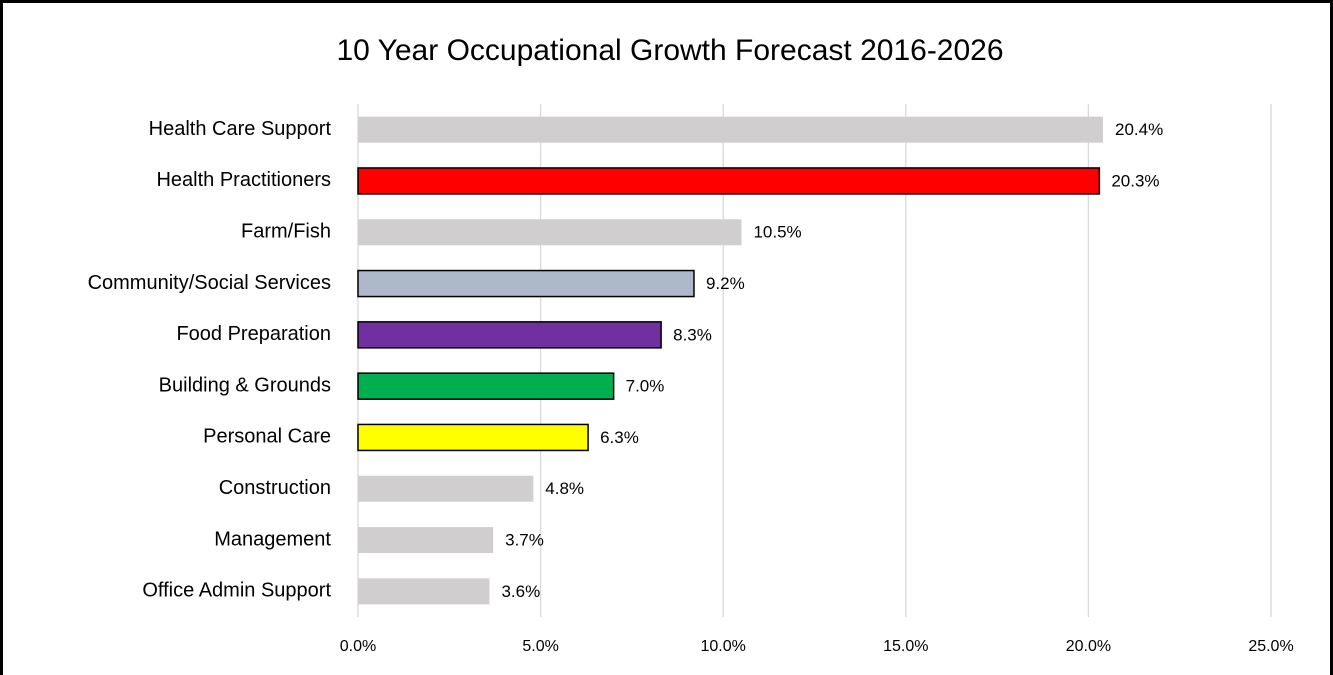 Image resolution: width=1333 pixels, height=675 pixels. I want to click on data-label: 3.6%, so click(520, 591).